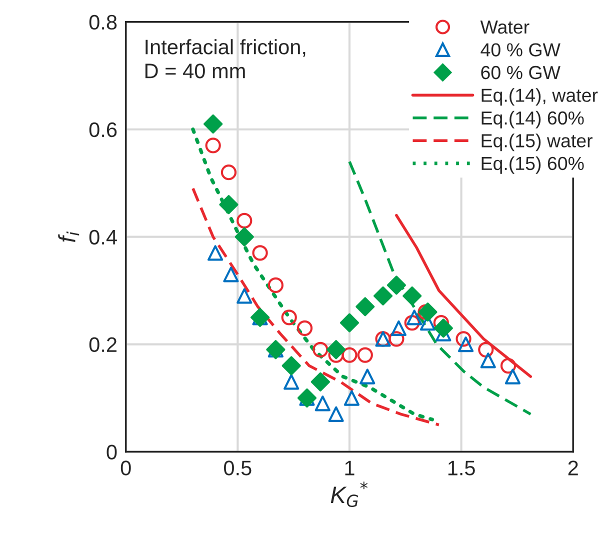 This screenshot has height=534, width=611. What do you see at coordinates (540, 97) in the screenshot?
I see `legend-label: Eq.(14), water` at bounding box center [540, 97].